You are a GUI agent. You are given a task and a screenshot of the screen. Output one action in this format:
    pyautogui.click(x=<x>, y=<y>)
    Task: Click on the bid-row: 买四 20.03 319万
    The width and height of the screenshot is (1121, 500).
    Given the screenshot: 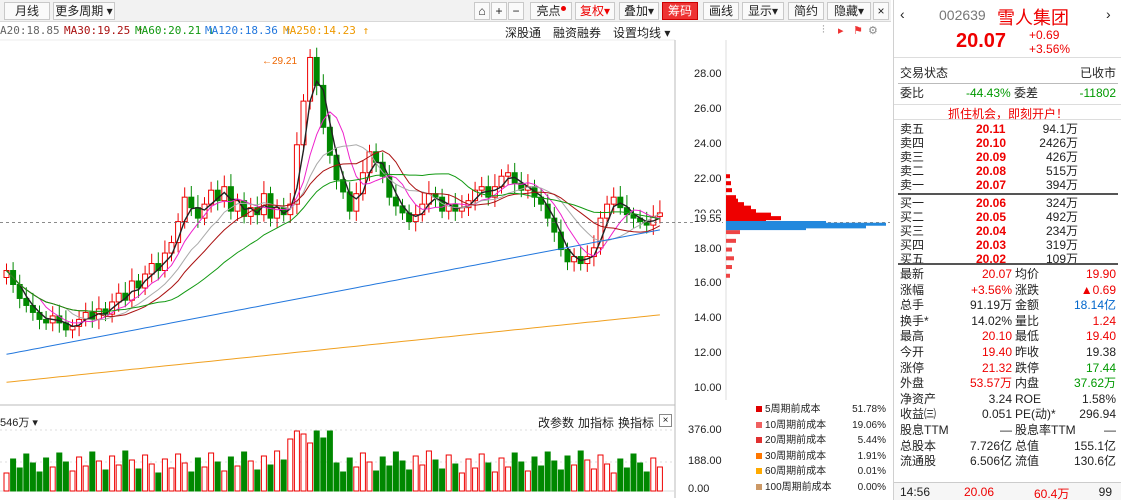 What is the action you would take?
    pyautogui.click(x=1007, y=245)
    